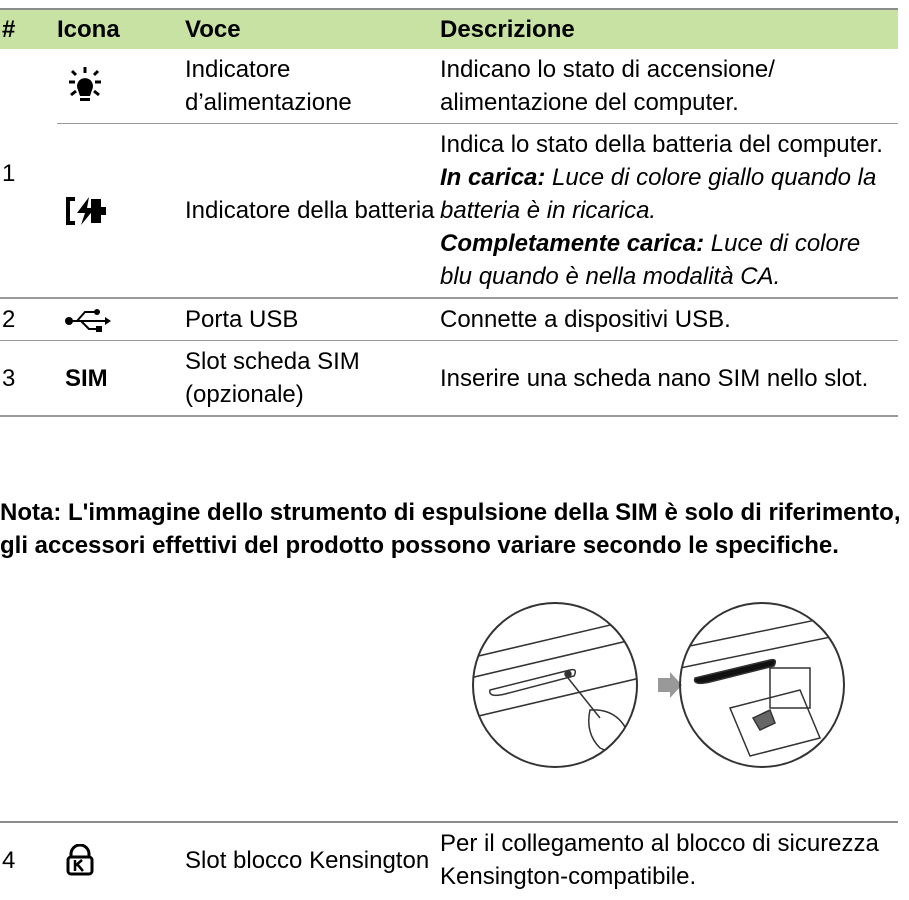 This screenshot has width=909, height=900. I want to click on sim-icon: SIM, so click(86, 378).